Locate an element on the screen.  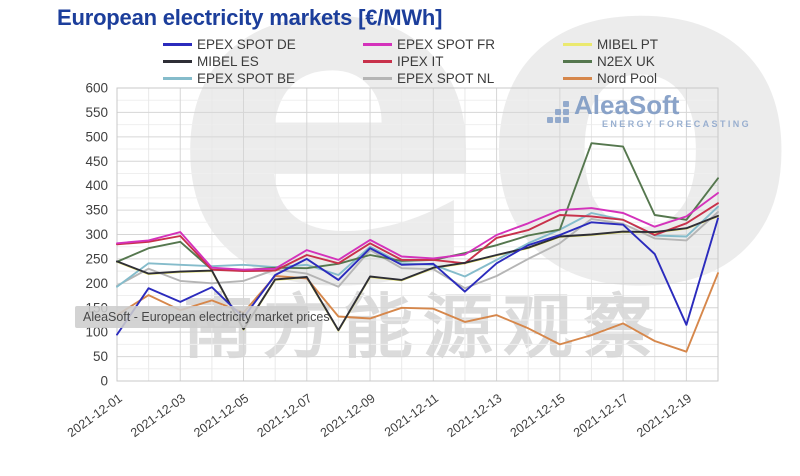
y-axis-tick-label: 50 is located at coordinates (100, 356).